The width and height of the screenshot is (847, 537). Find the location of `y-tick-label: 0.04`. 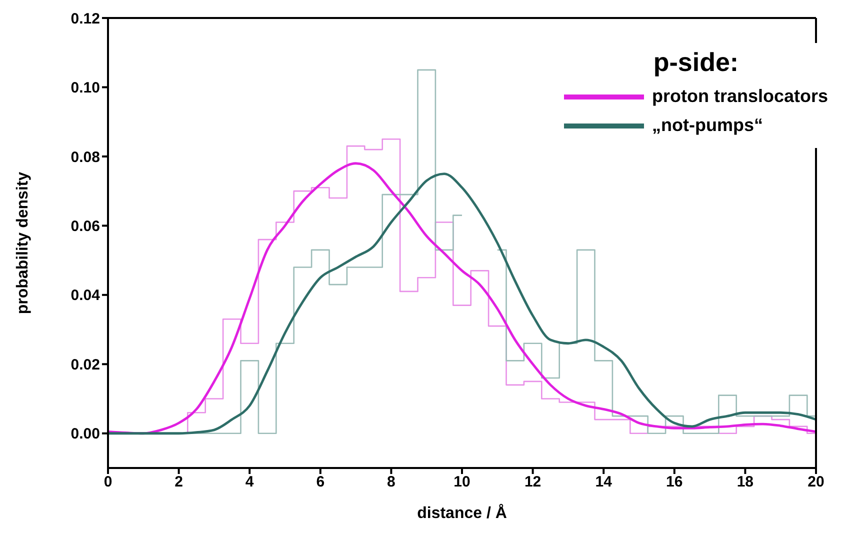

y-tick-label: 0.04 is located at coordinates (85, 295).